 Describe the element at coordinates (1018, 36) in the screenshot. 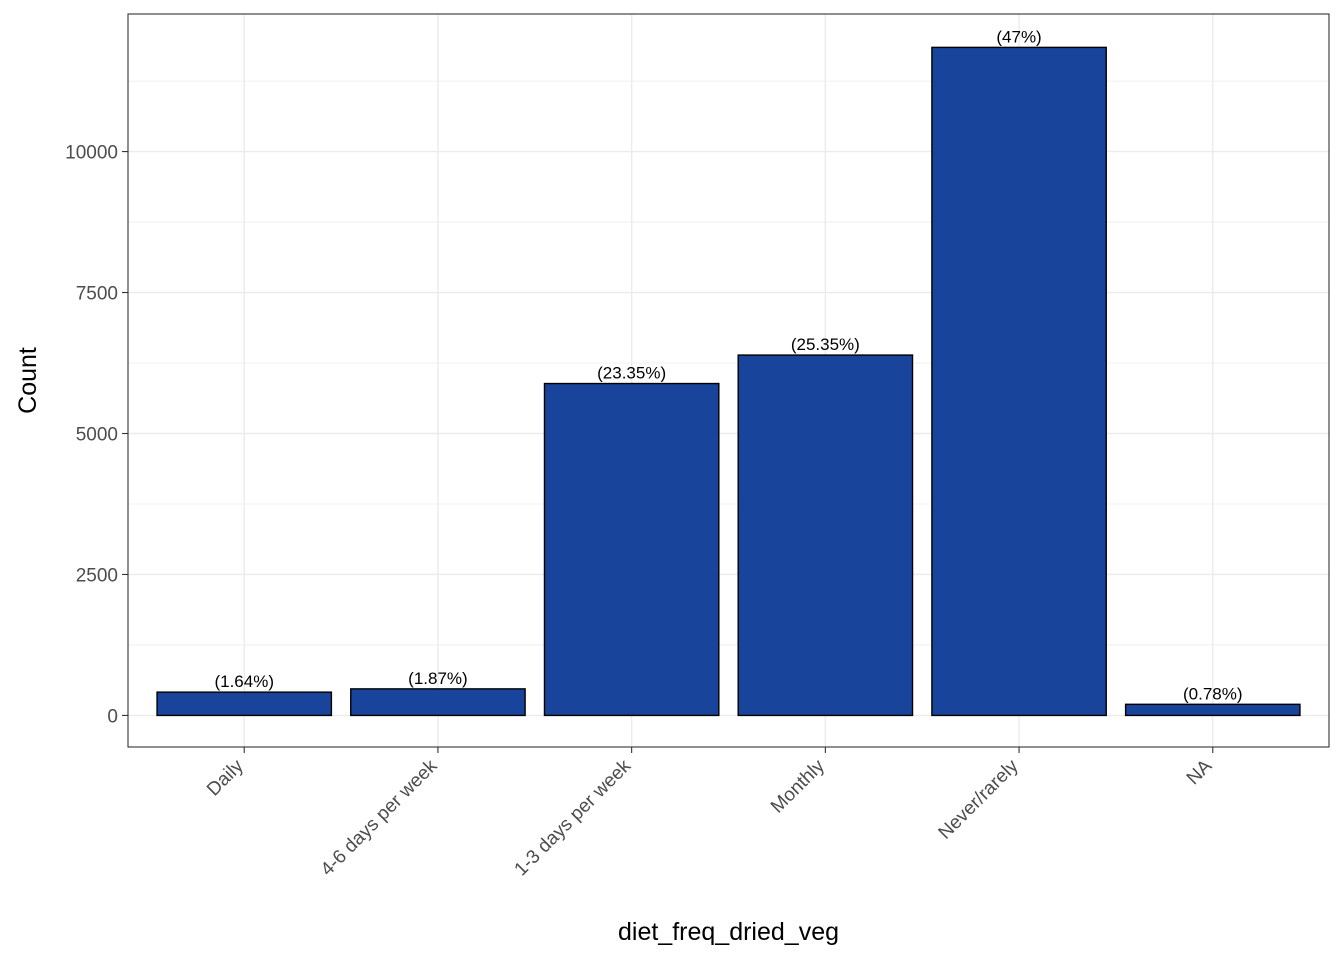

I see `bar-label: (47%)` at that location.